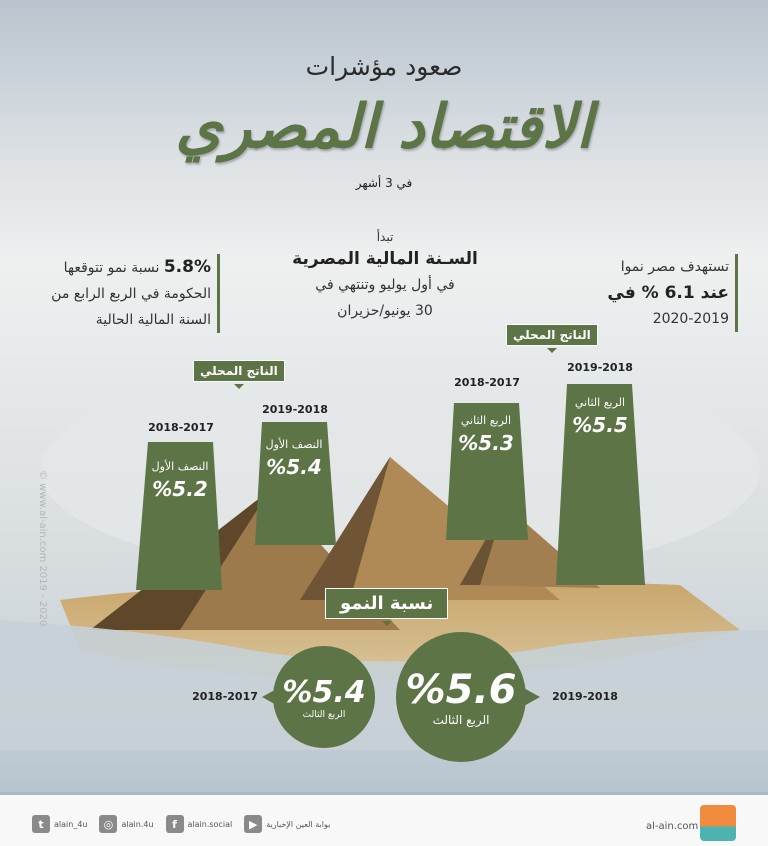  What do you see at coordinates (181, 427) in the screenshot?
I see `bar-1-year: 2018-2017` at bounding box center [181, 427].